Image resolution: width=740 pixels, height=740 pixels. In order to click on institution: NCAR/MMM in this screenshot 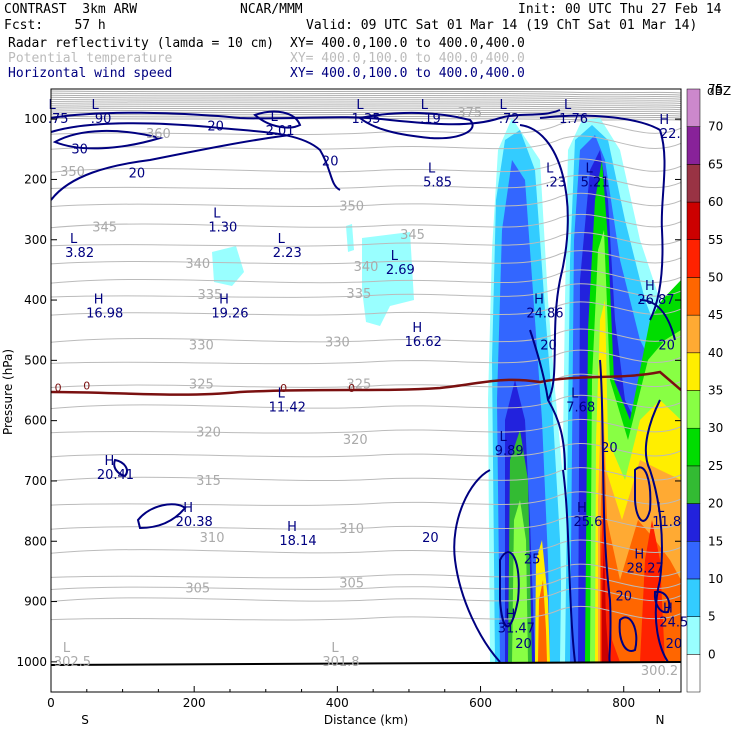, I will do `click(271, 9)`.